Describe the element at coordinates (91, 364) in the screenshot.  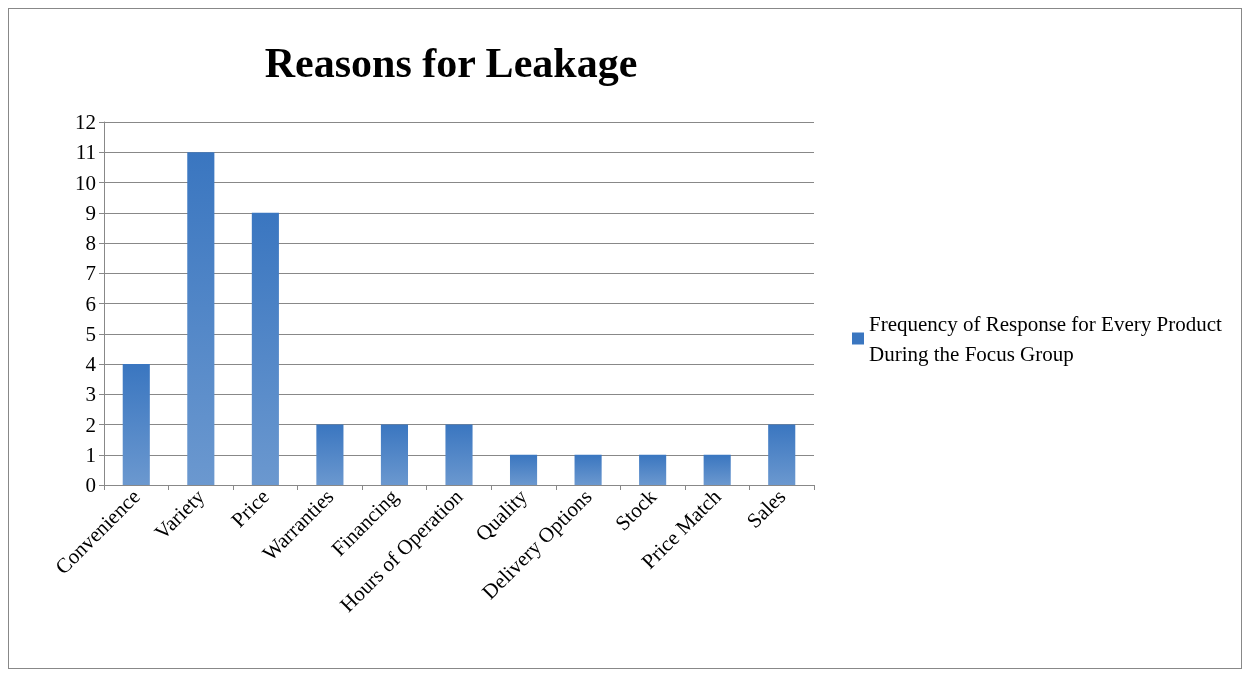
I see `y-tick-label: 4` at that location.